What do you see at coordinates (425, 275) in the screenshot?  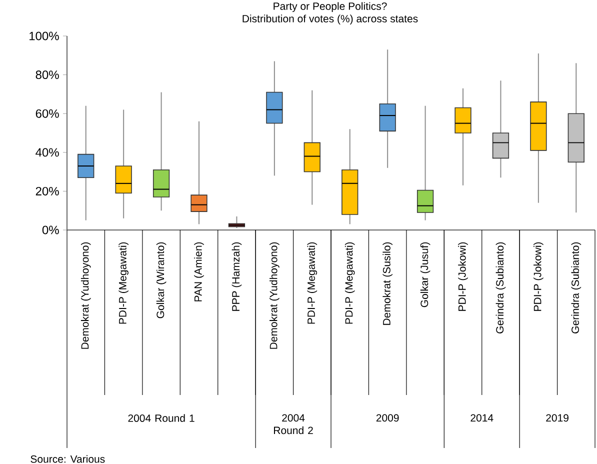 I see `x-tick-label: Golkar (Jusuf)` at bounding box center [425, 275].